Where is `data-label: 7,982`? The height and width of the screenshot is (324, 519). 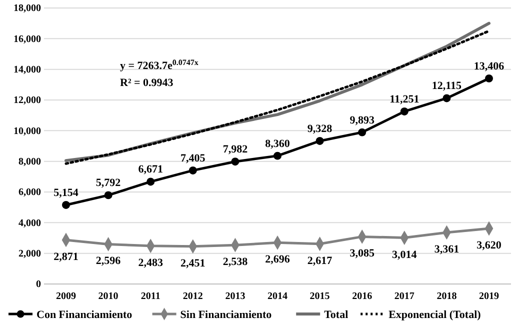 data-label: 7,982 is located at coordinates (235, 150).